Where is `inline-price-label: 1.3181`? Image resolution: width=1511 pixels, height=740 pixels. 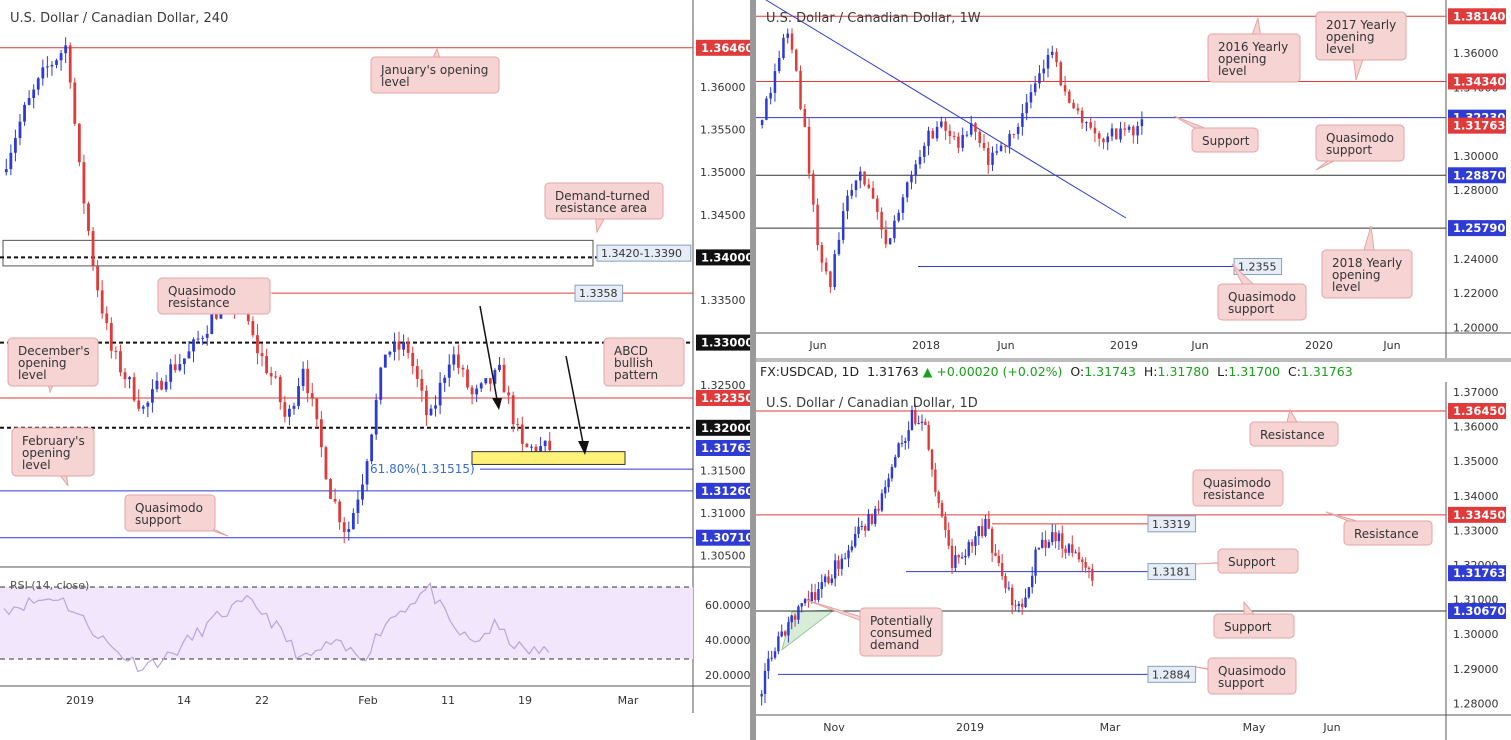 inline-price-label: 1.3181 is located at coordinates (1171, 572).